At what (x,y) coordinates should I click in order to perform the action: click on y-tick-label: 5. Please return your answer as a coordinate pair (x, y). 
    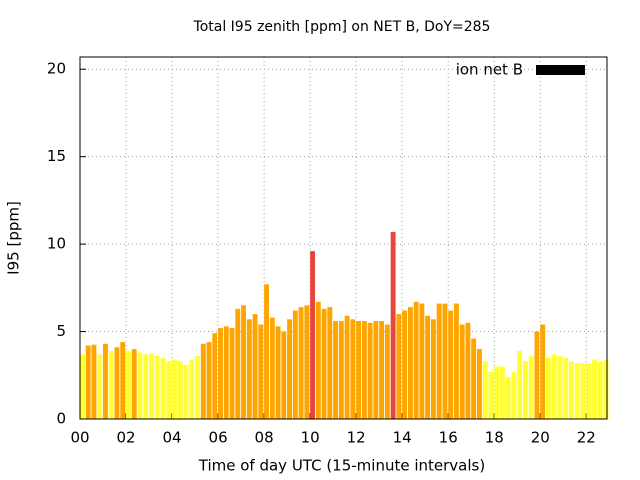
    Looking at the image, I should click on (61, 331).